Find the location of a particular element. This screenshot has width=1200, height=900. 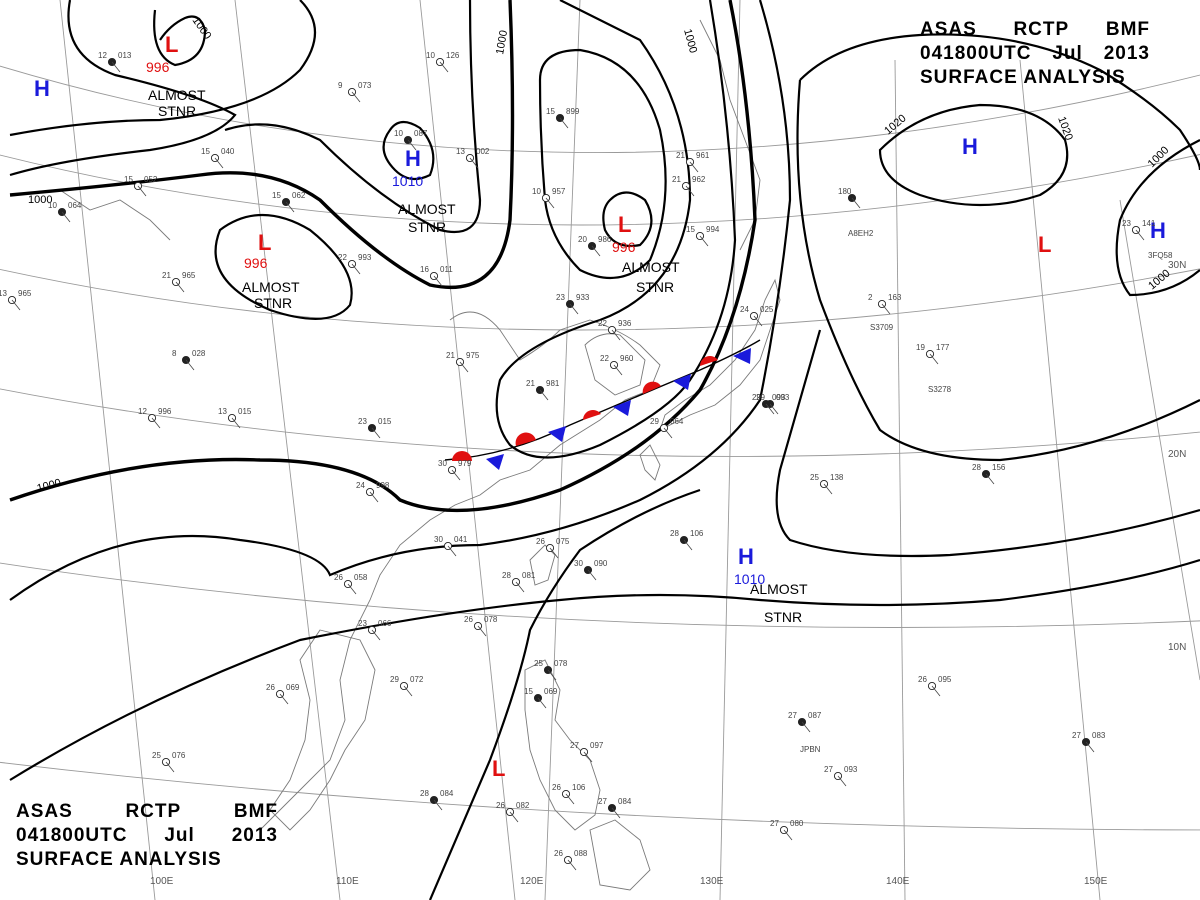

station-pressure: 986 is located at coordinates (605, 239).